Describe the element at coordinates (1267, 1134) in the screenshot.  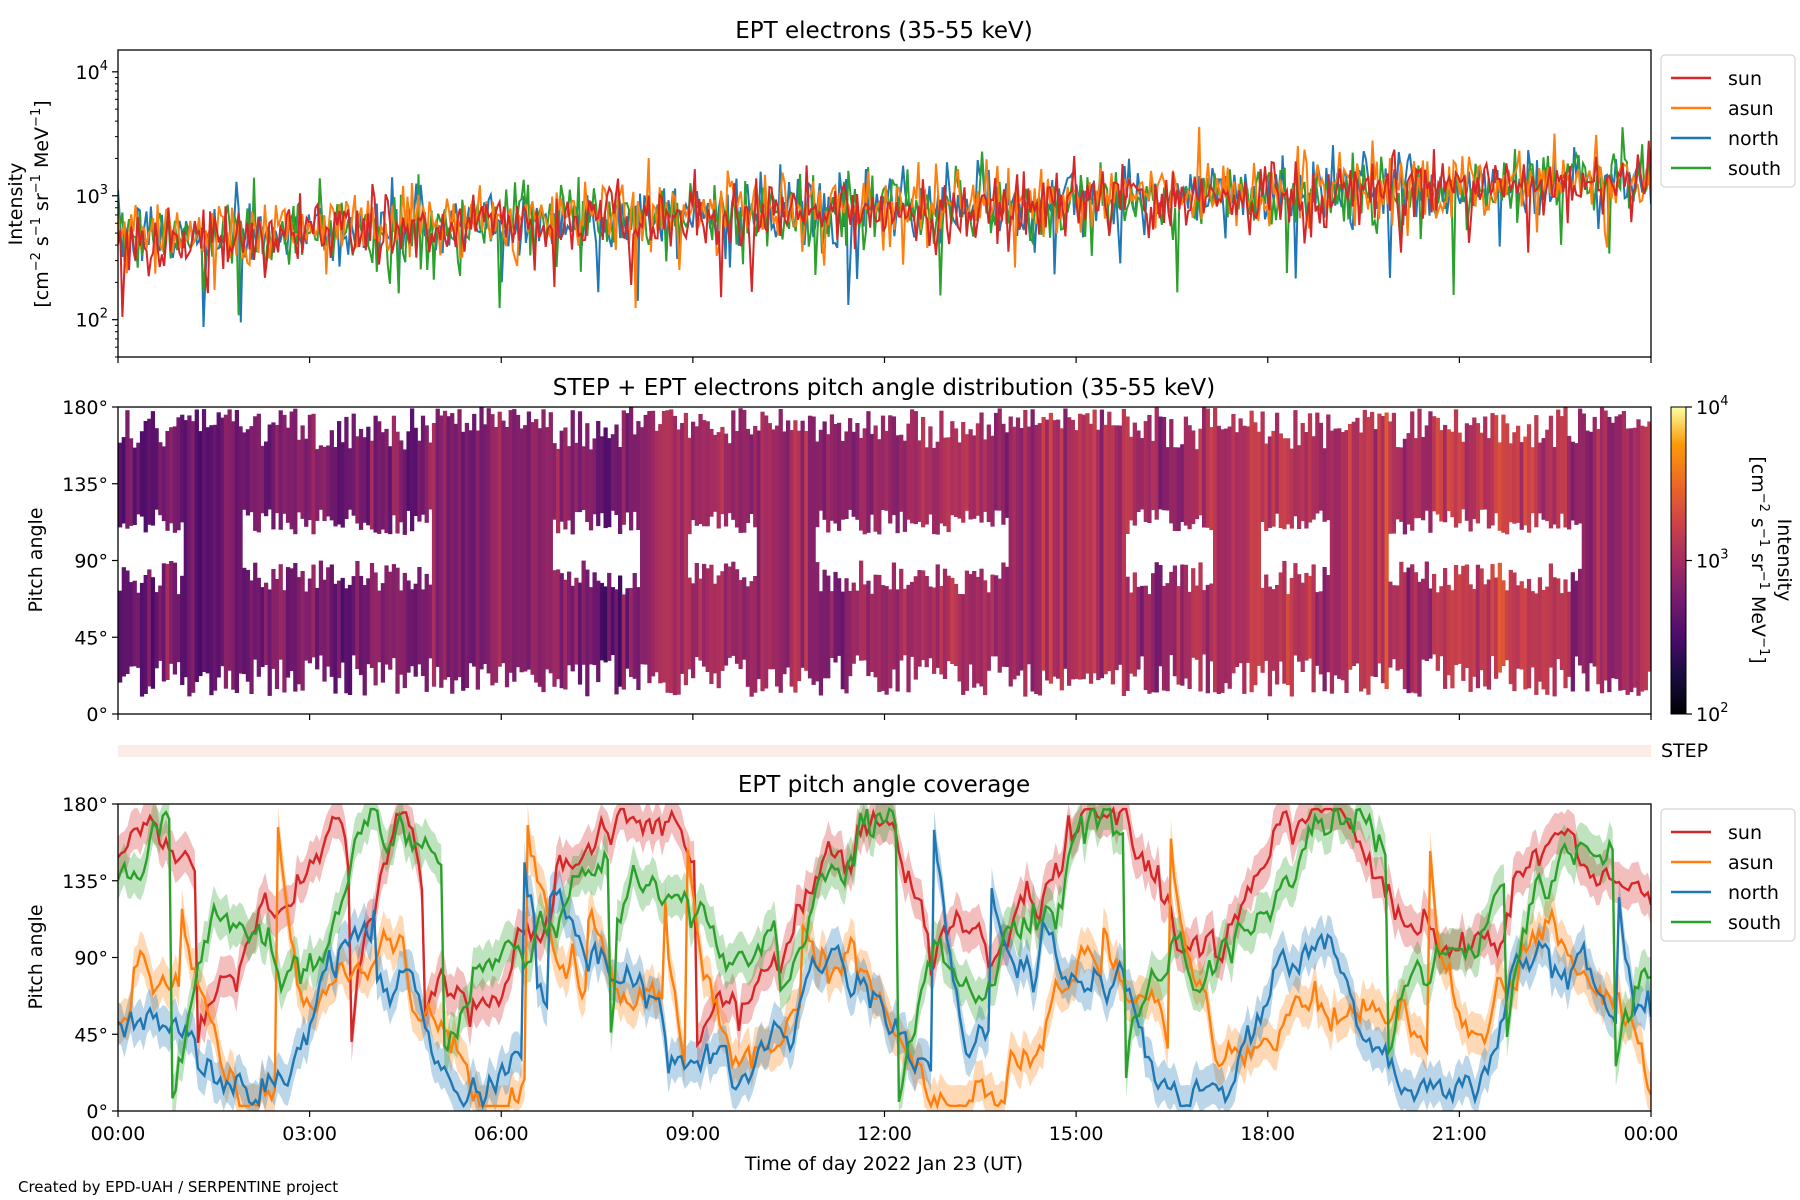
I see `x-tick-label: 18:00` at that location.